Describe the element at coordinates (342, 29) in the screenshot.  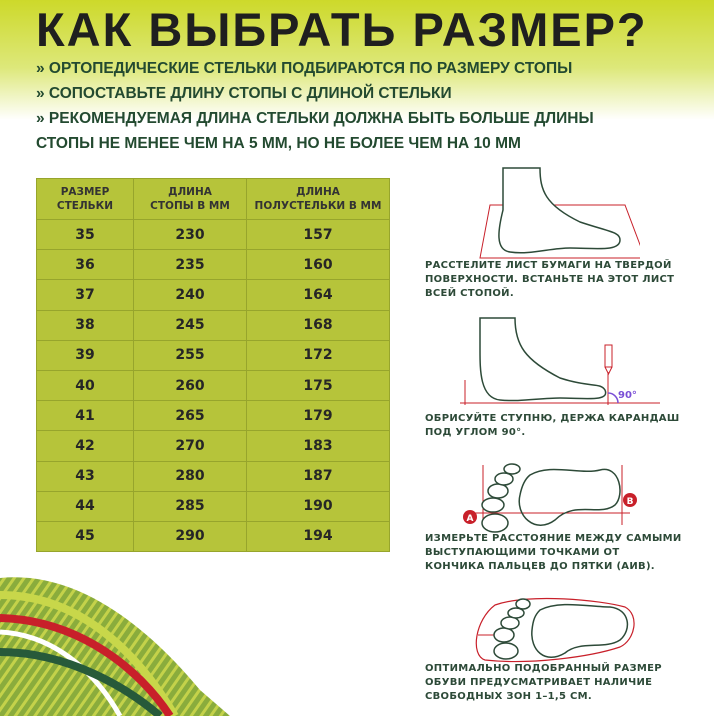
I see `page-title: КАК ВЫБРАТЬ РАЗМЕР?` at that location.